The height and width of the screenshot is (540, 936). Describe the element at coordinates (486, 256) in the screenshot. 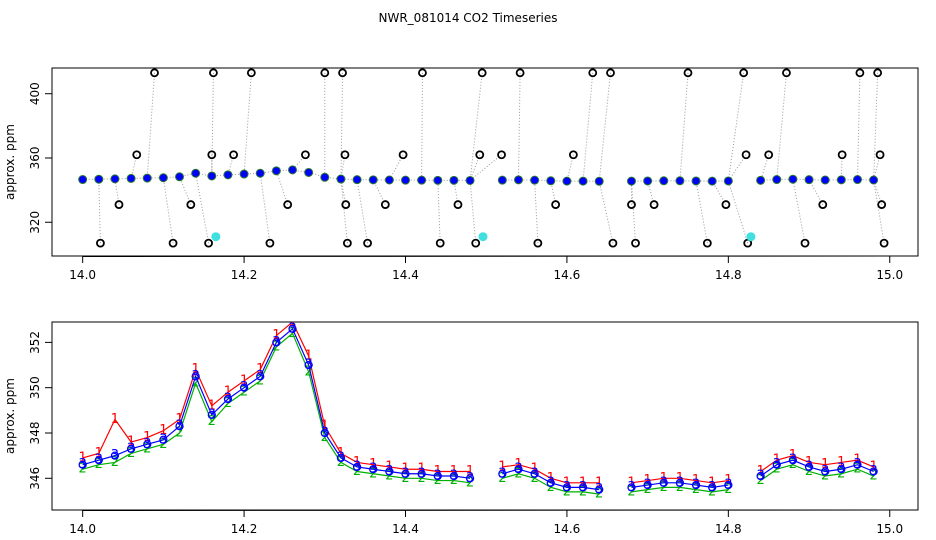

I see `x-axis-line` at that location.